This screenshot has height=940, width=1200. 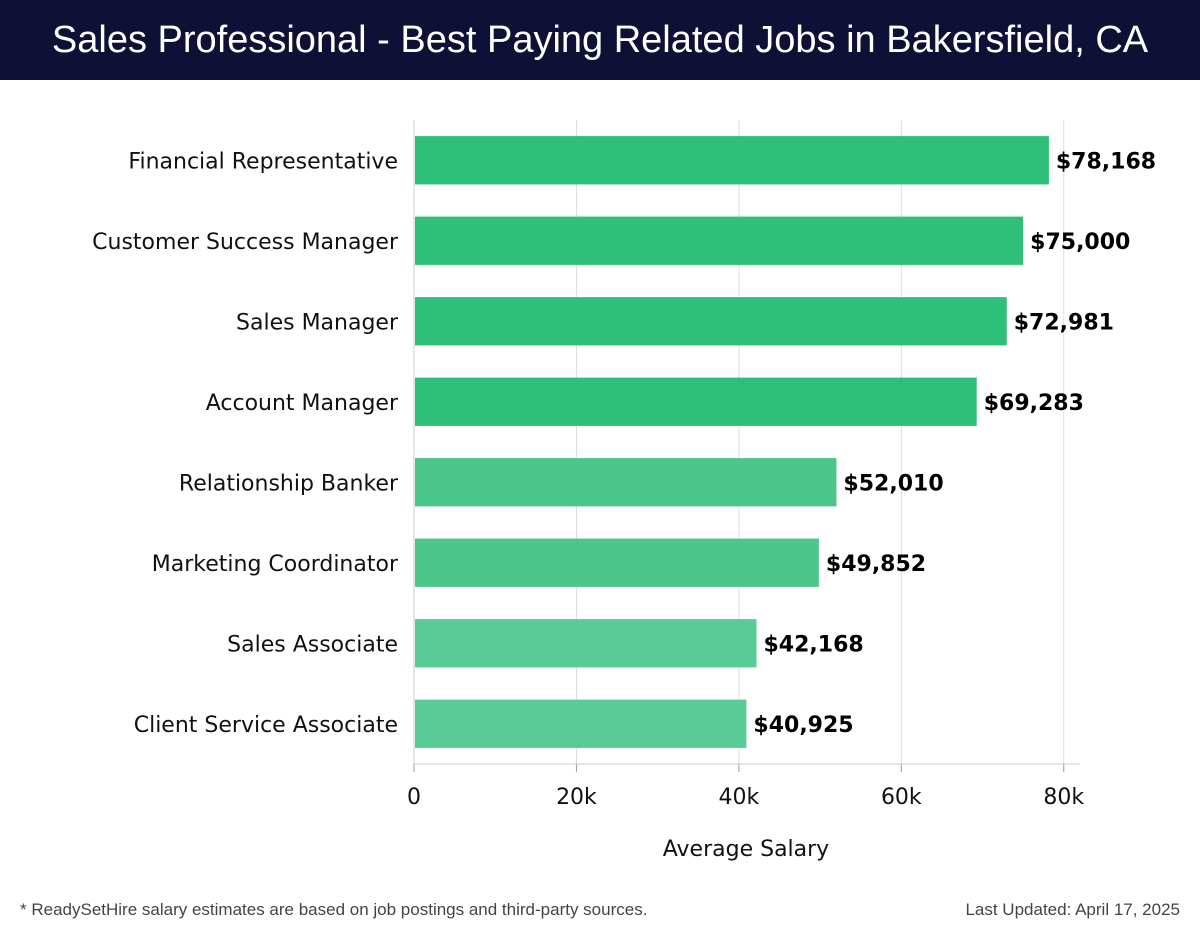 What do you see at coordinates (275, 564) in the screenshot?
I see `category-label: Marketing Coordinator` at bounding box center [275, 564].